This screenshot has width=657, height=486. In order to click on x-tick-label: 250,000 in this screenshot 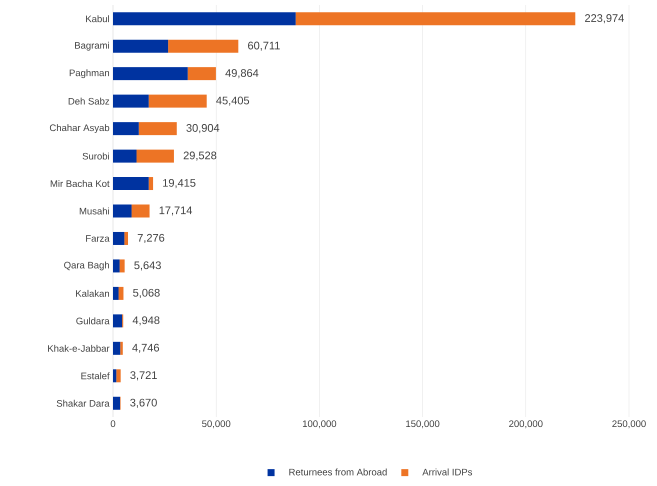, I will do `click(629, 424)`.